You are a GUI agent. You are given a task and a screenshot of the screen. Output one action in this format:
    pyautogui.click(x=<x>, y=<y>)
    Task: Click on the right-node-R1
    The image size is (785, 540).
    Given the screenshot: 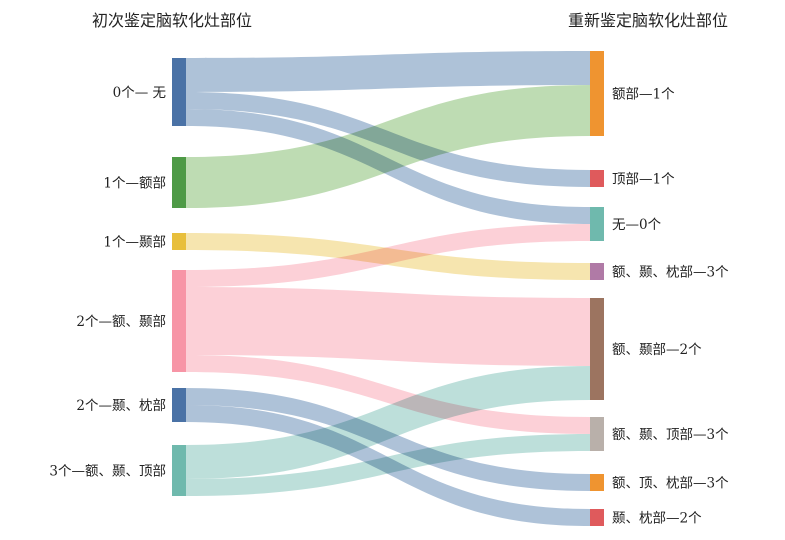 What is the action you would take?
    pyautogui.click(x=597, y=178)
    